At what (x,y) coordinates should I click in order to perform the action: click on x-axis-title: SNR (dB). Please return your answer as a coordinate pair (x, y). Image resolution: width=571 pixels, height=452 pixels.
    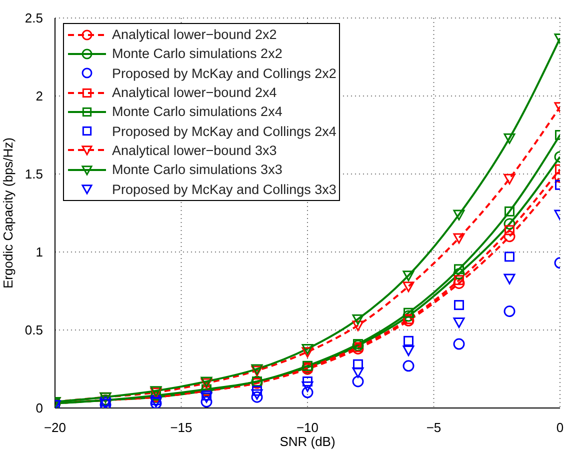
    Looking at the image, I should click on (308, 441).